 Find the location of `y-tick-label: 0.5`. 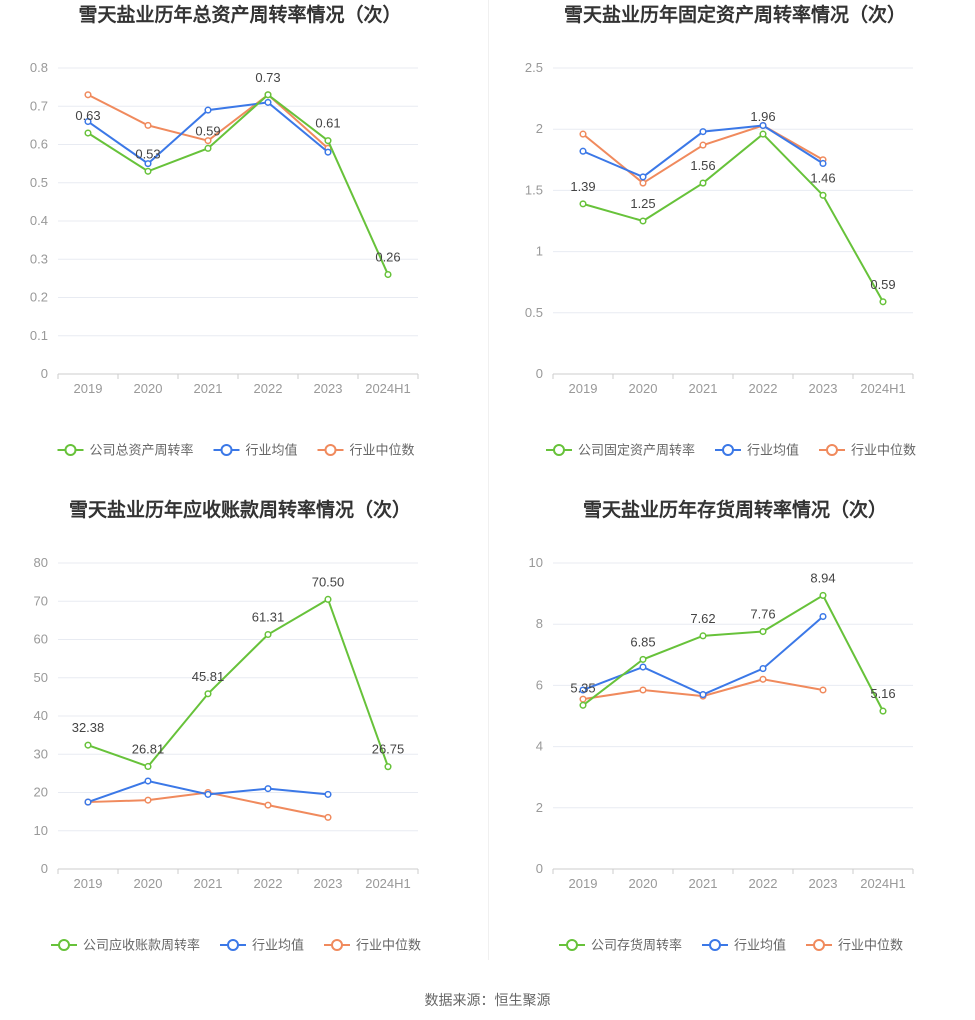

y-tick-label: 0.5 is located at coordinates (39, 182).